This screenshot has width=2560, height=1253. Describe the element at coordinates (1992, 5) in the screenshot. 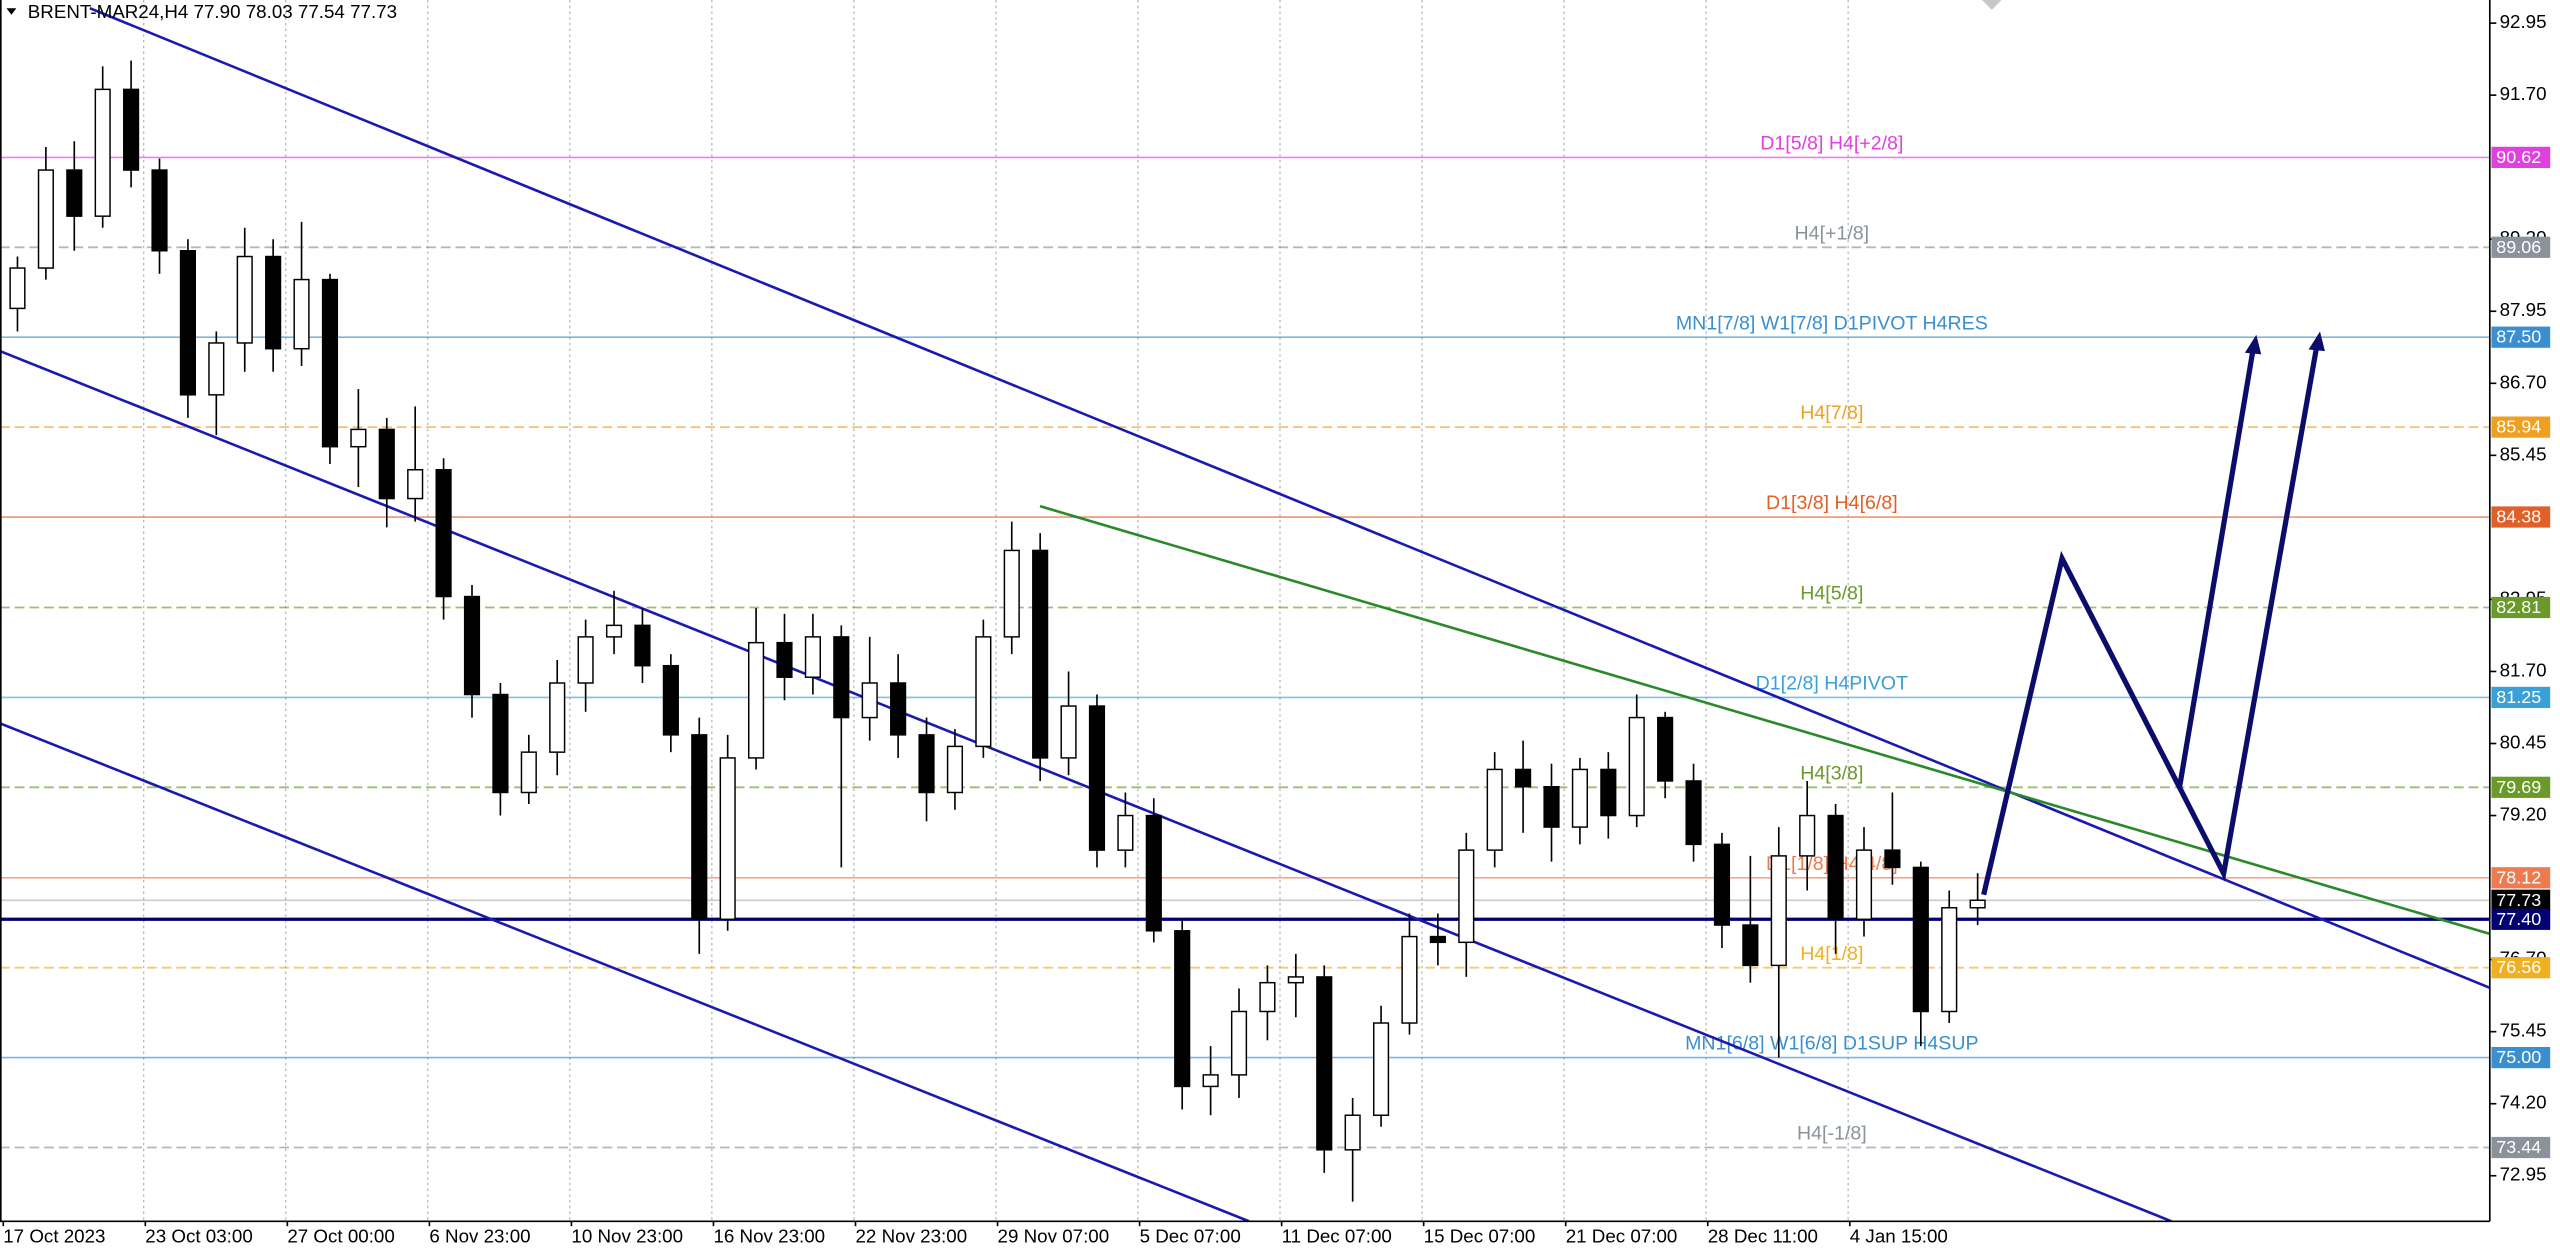

I see `shift-marker` at that location.